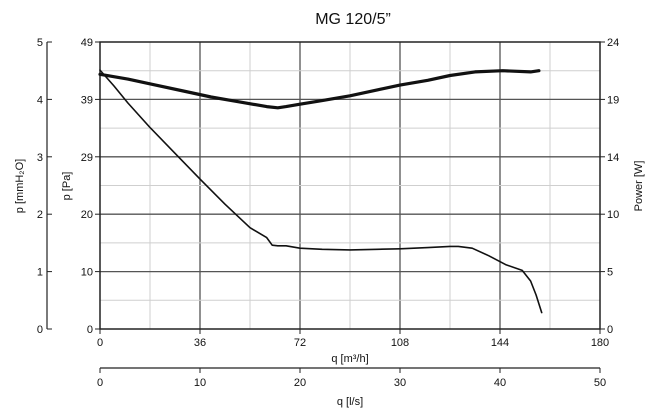 This screenshot has width=646, height=416. Describe the element at coordinates (613, 100) in the screenshot. I see `y2-tick-label: 19` at that location.